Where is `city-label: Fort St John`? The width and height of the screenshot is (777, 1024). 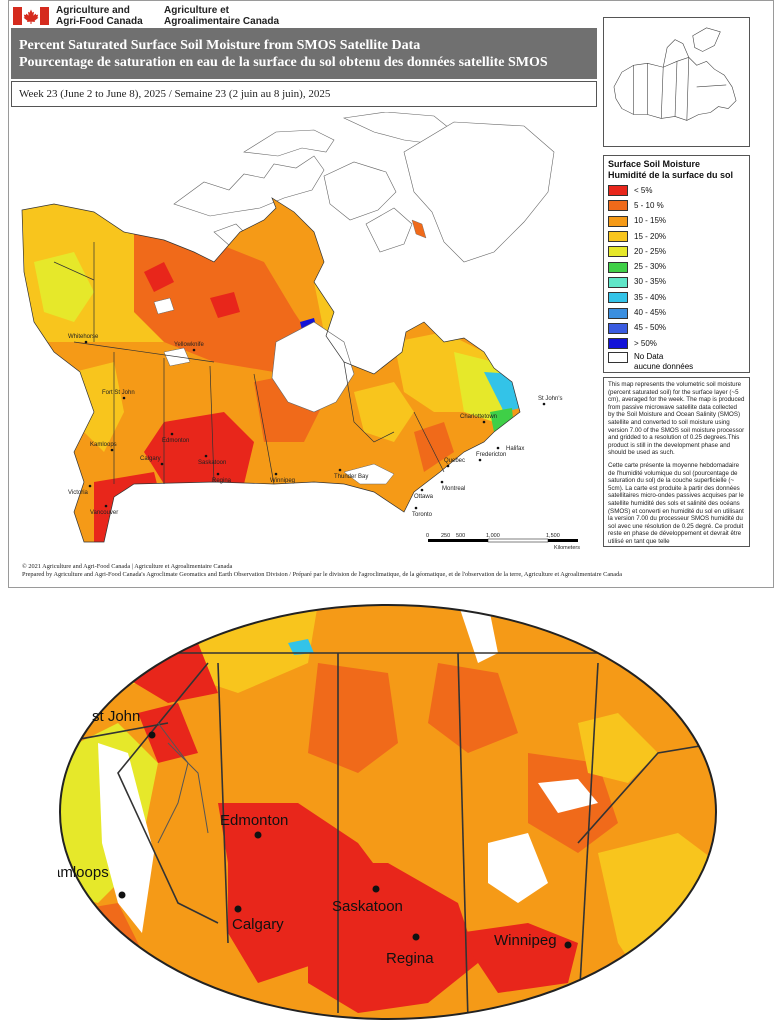
city-label: Fort St John is located at coordinates (118, 393).